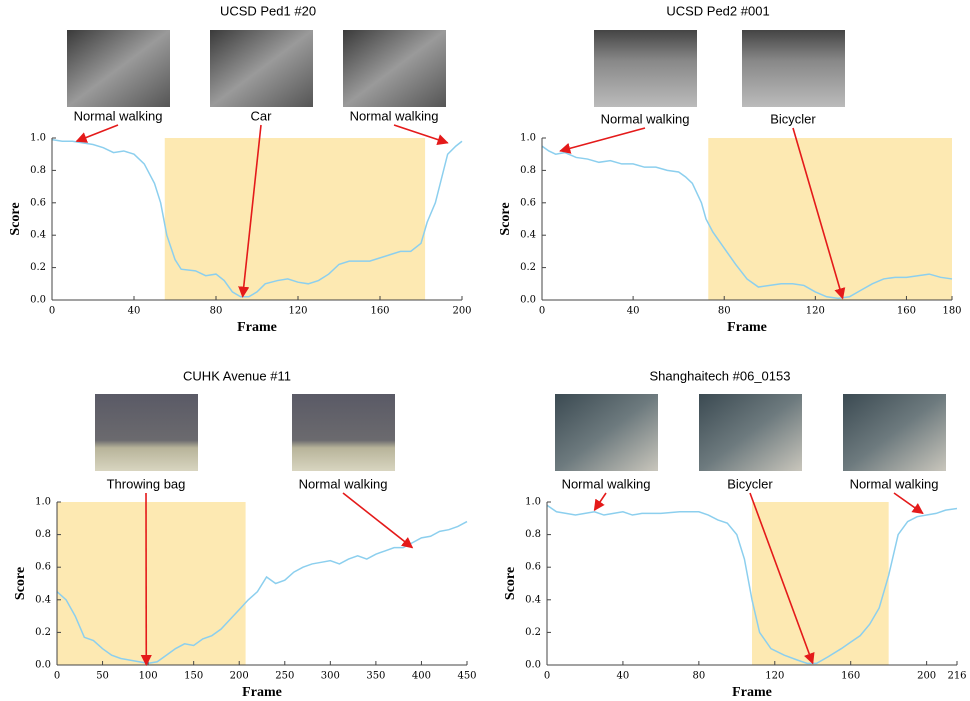  Describe the element at coordinates (268, 10) in the screenshot. I see `chart-title: UCSD Ped1 #20` at that location.